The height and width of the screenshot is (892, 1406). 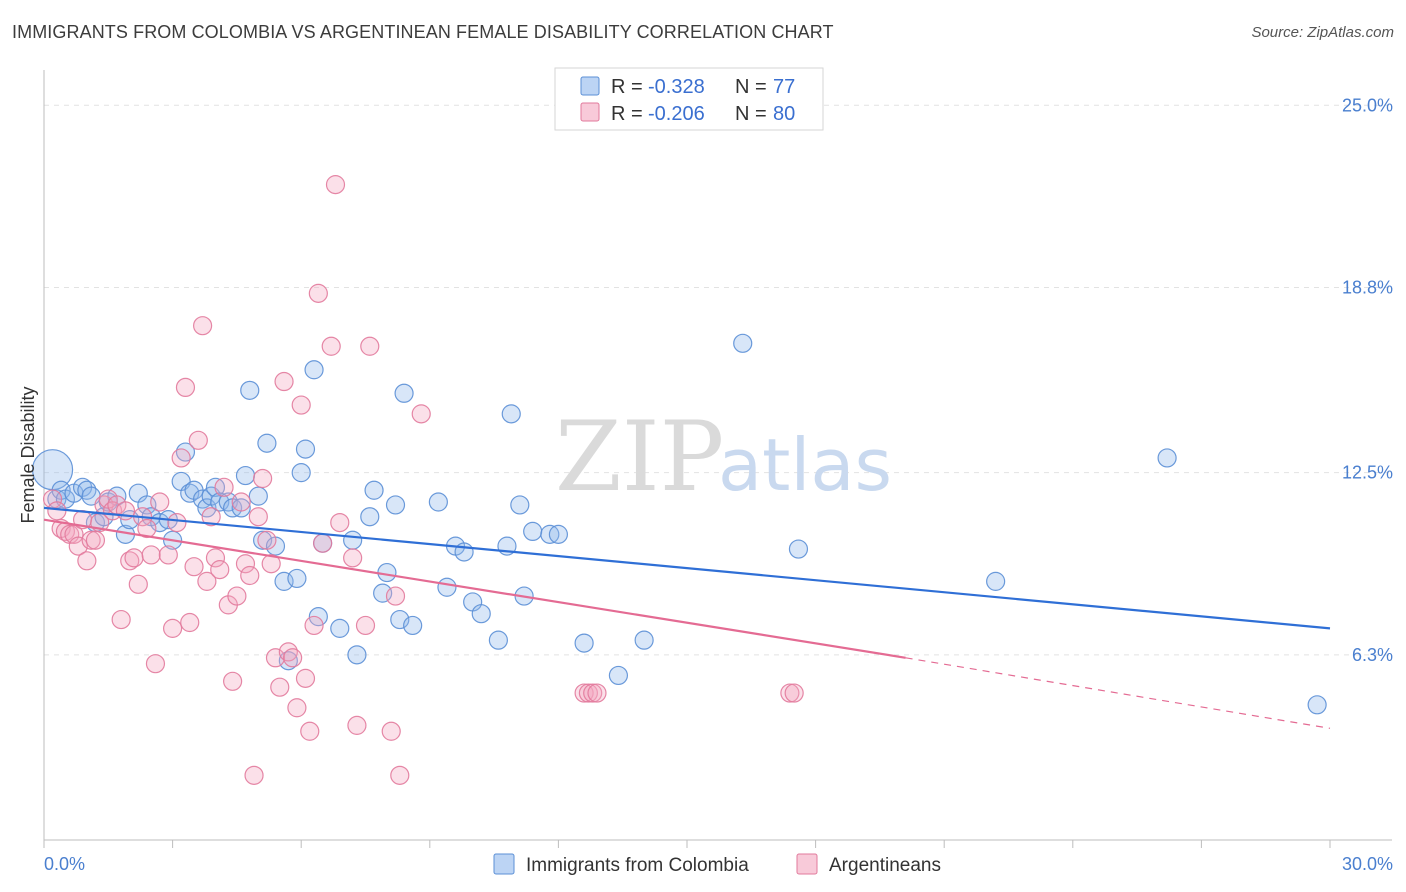 What do you see at coordinates (28, 454) in the screenshot?
I see `y-axis-label: Female Disability` at bounding box center [28, 454].